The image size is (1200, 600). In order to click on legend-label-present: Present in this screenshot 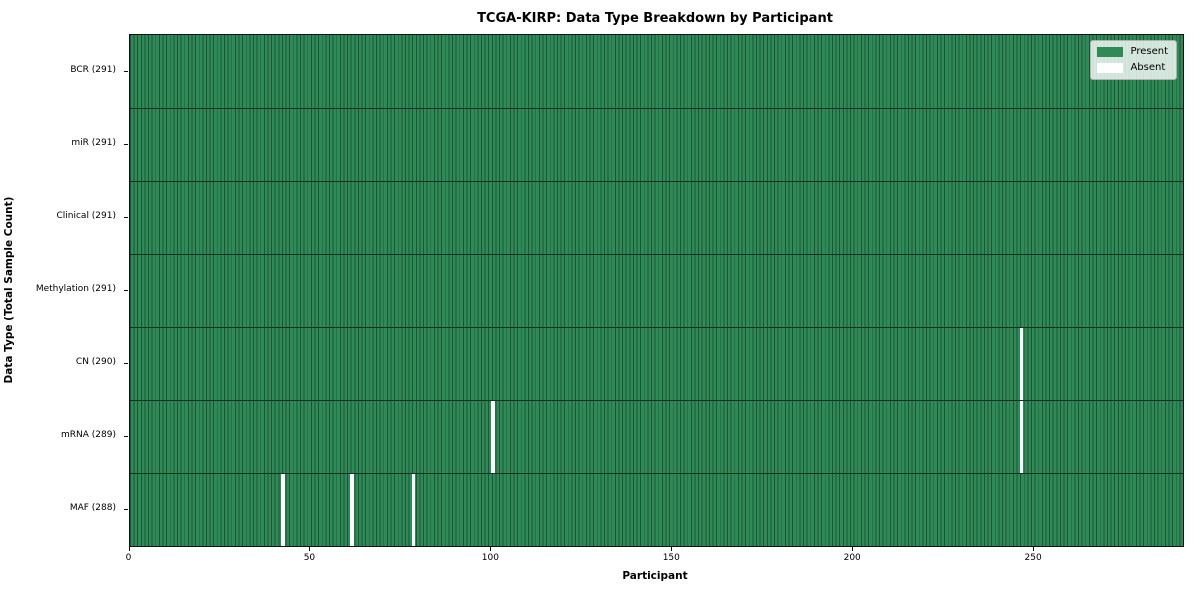, I will do `click(1149, 51)`.